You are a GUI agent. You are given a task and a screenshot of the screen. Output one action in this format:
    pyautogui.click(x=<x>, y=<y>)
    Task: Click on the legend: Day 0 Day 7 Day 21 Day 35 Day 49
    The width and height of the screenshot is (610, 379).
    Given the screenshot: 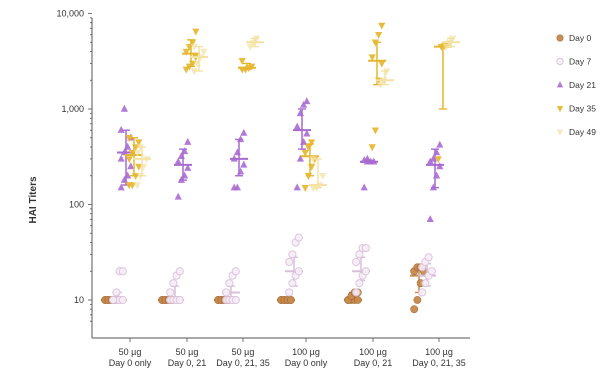 What is the action you would take?
    pyautogui.click(x=576, y=85)
    